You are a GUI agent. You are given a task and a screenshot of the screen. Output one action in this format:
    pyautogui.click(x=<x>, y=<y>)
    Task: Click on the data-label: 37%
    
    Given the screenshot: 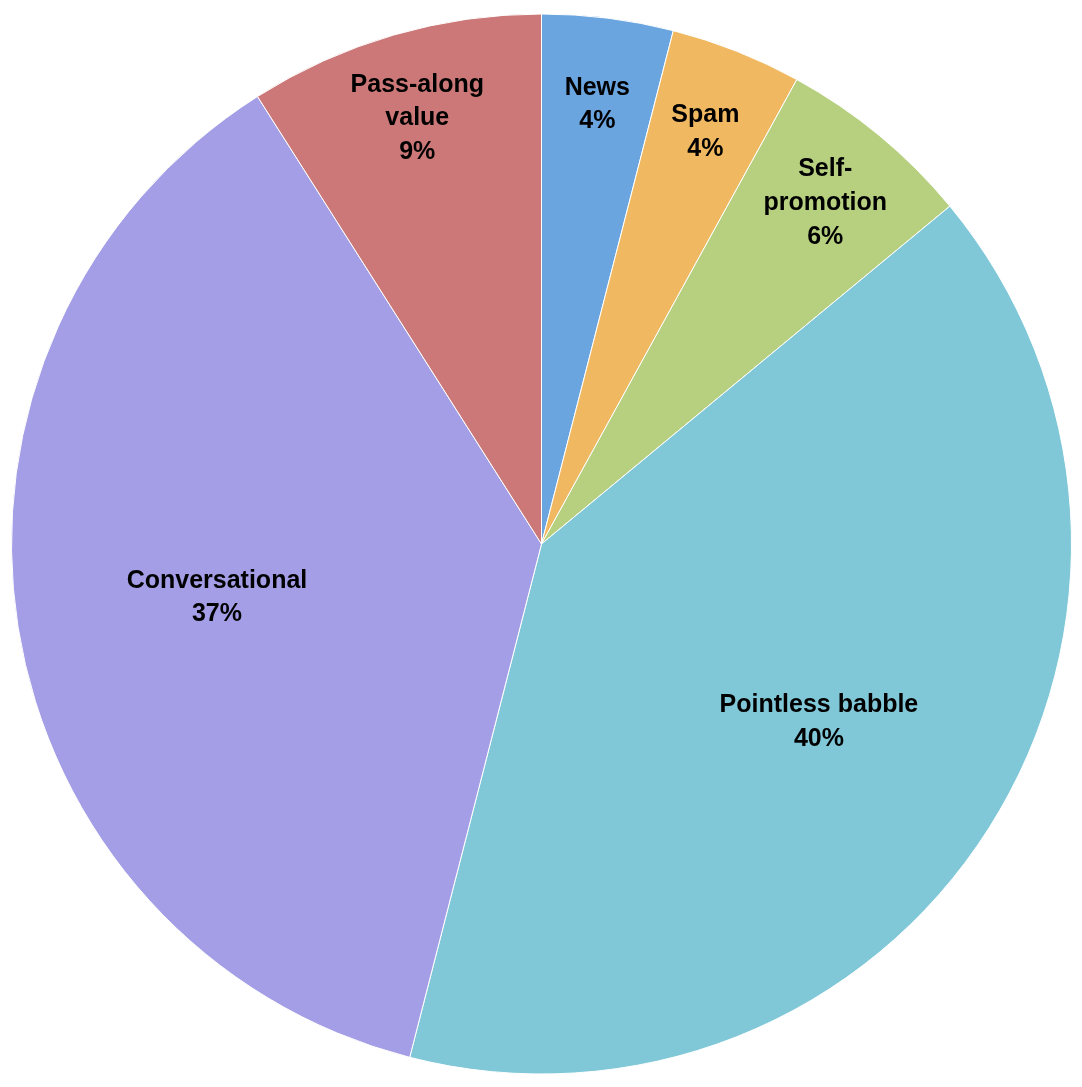 What is the action you would take?
    pyautogui.click(x=216, y=612)
    